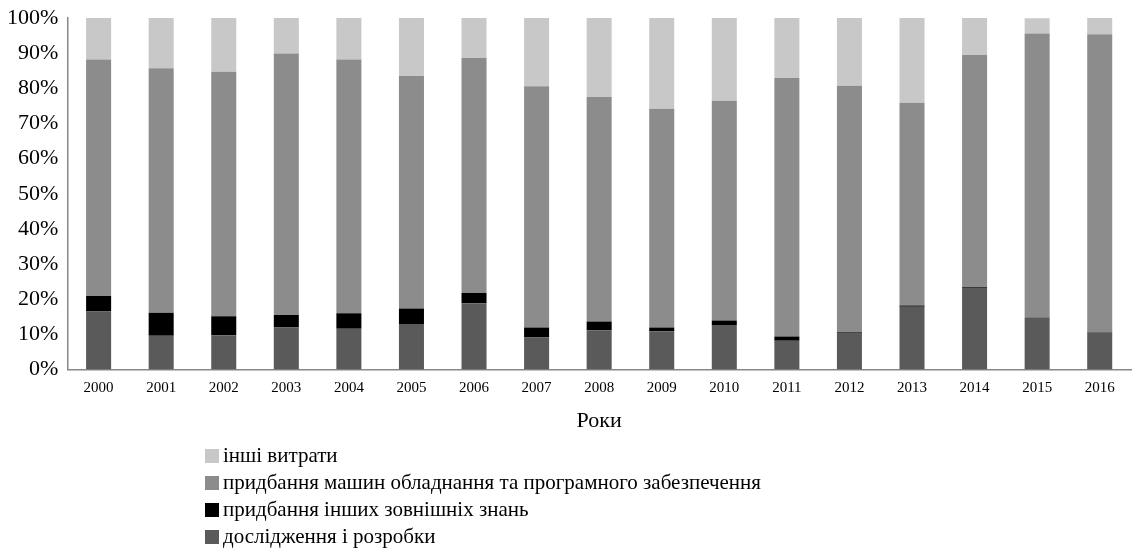  What do you see at coordinates (38, 227) in the screenshot?
I see `y-tick-label: 40%` at bounding box center [38, 227].